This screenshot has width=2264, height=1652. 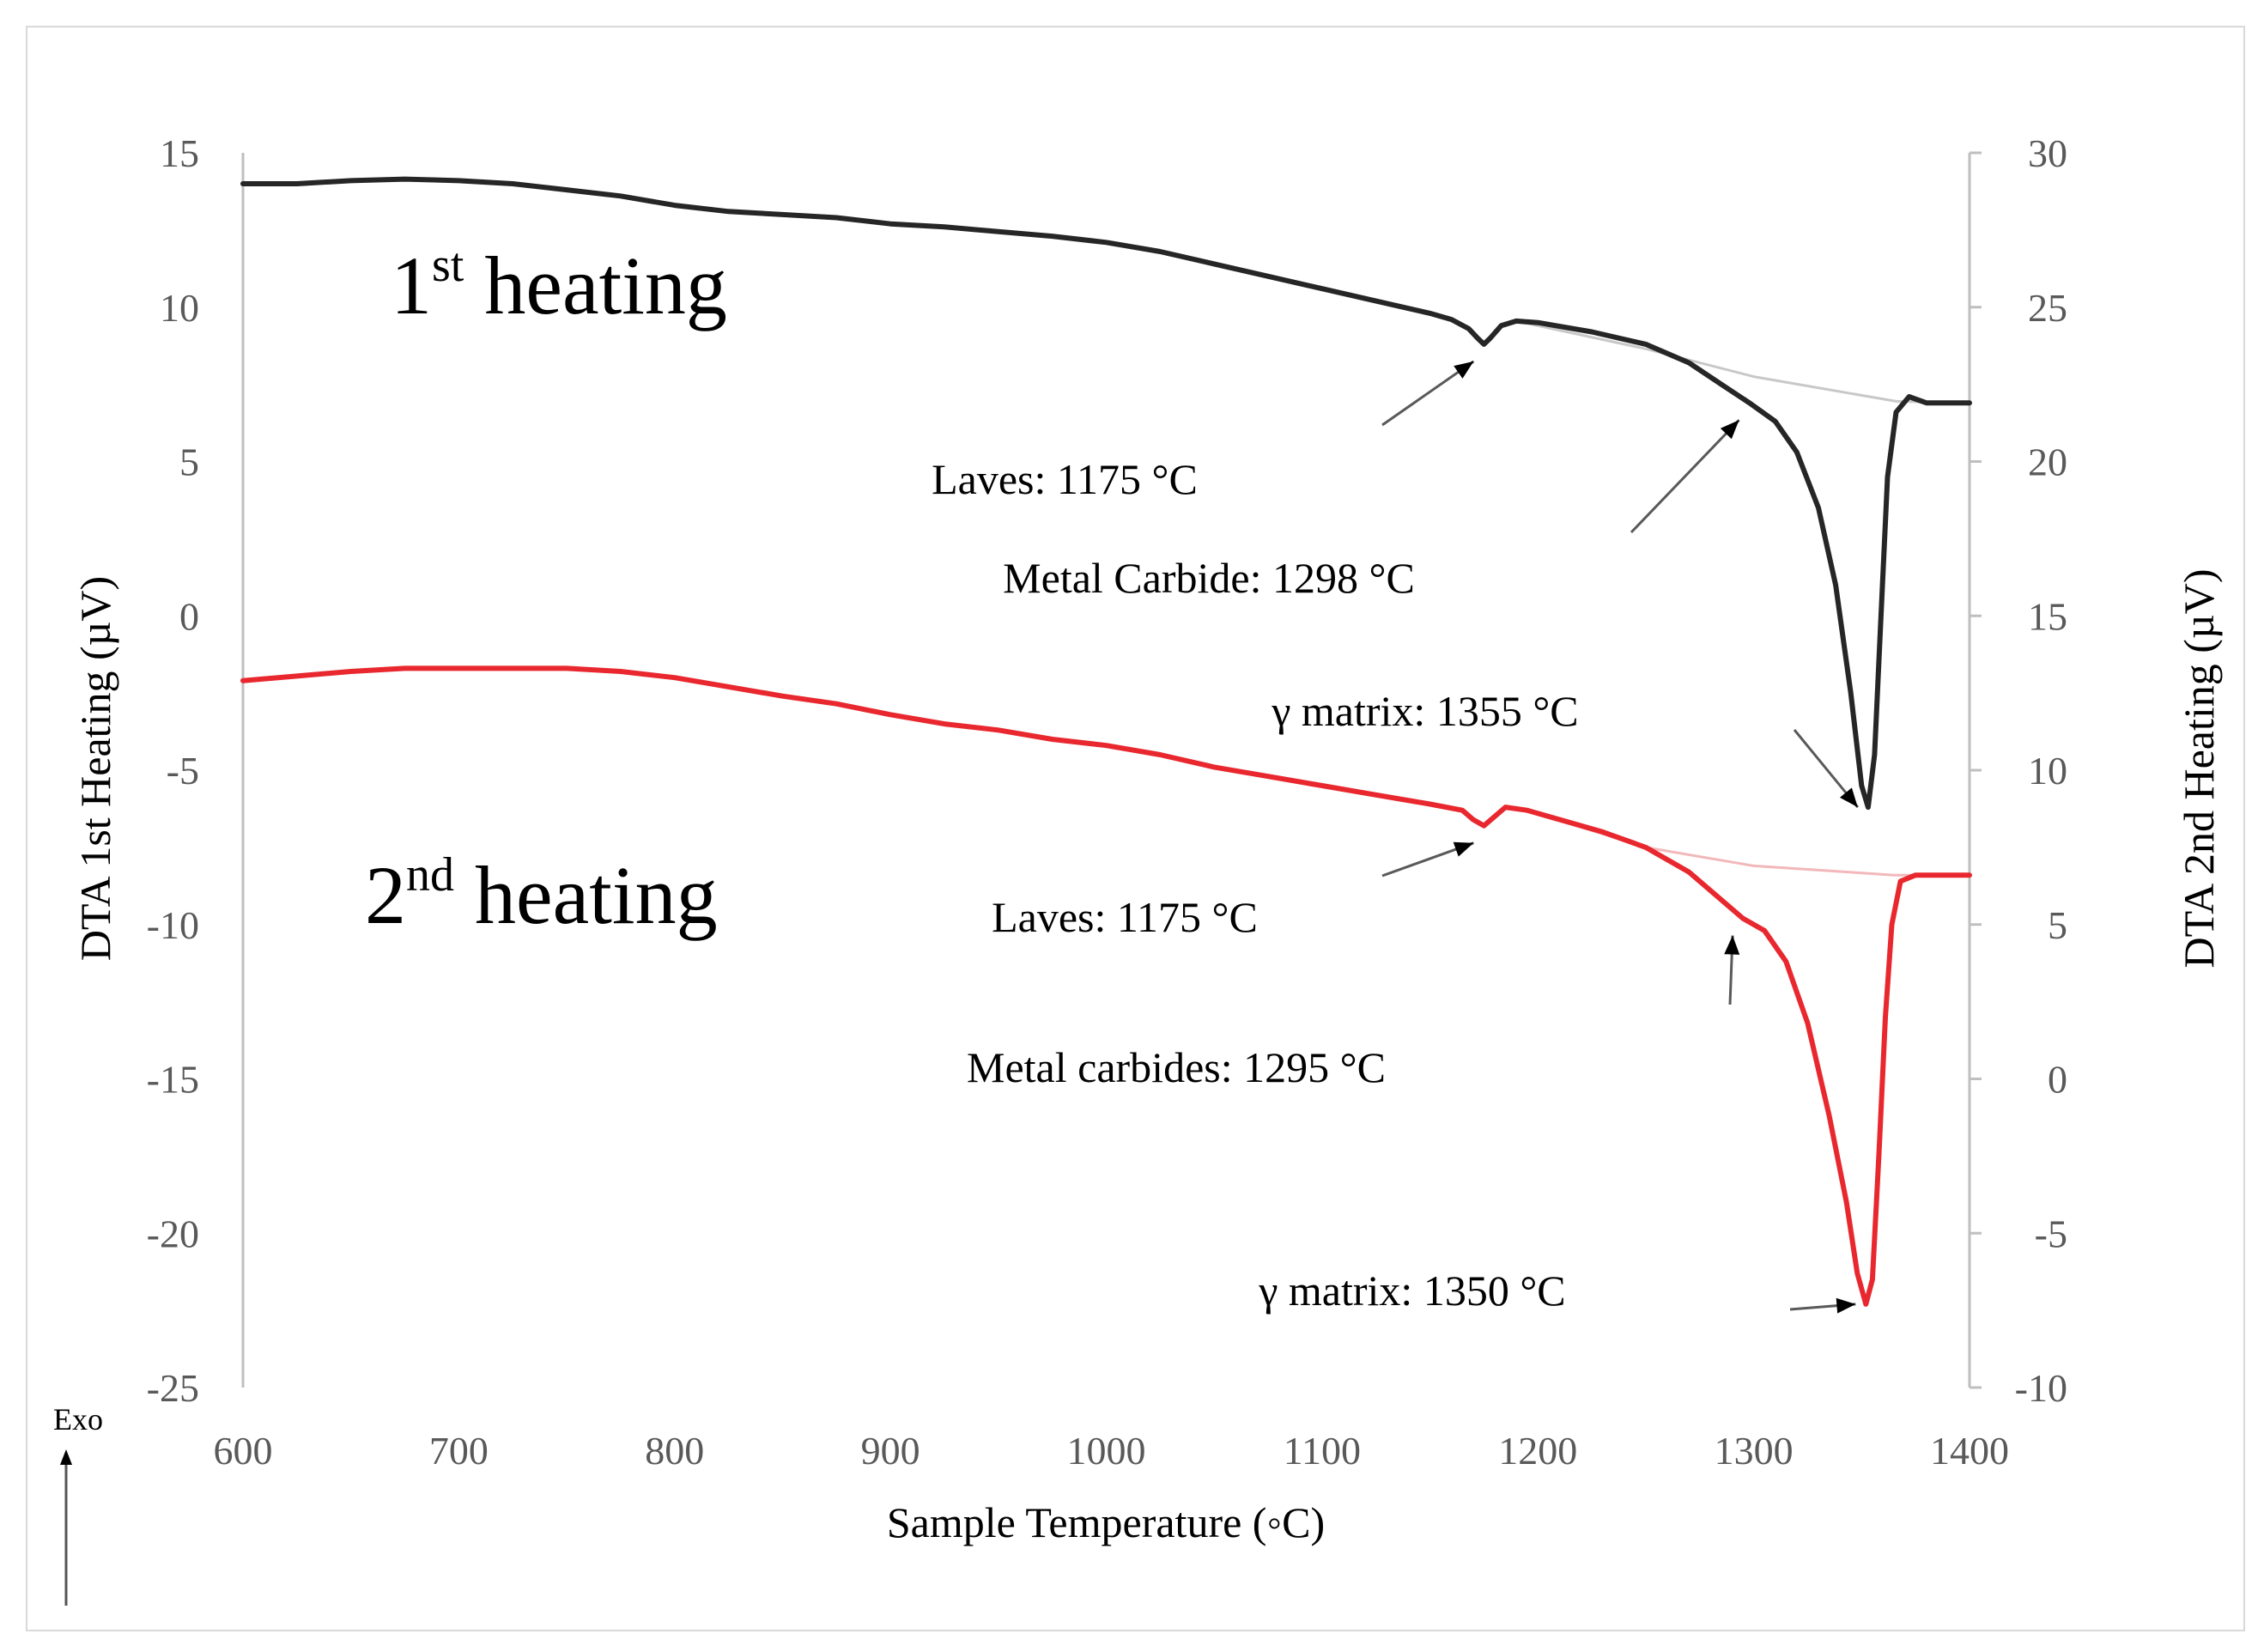 What do you see at coordinates (2199, 769) in the screenshot?
I see `y-right-axis-title: DTA 2nd Heating (µV)` at bounding box center [2199, 769].